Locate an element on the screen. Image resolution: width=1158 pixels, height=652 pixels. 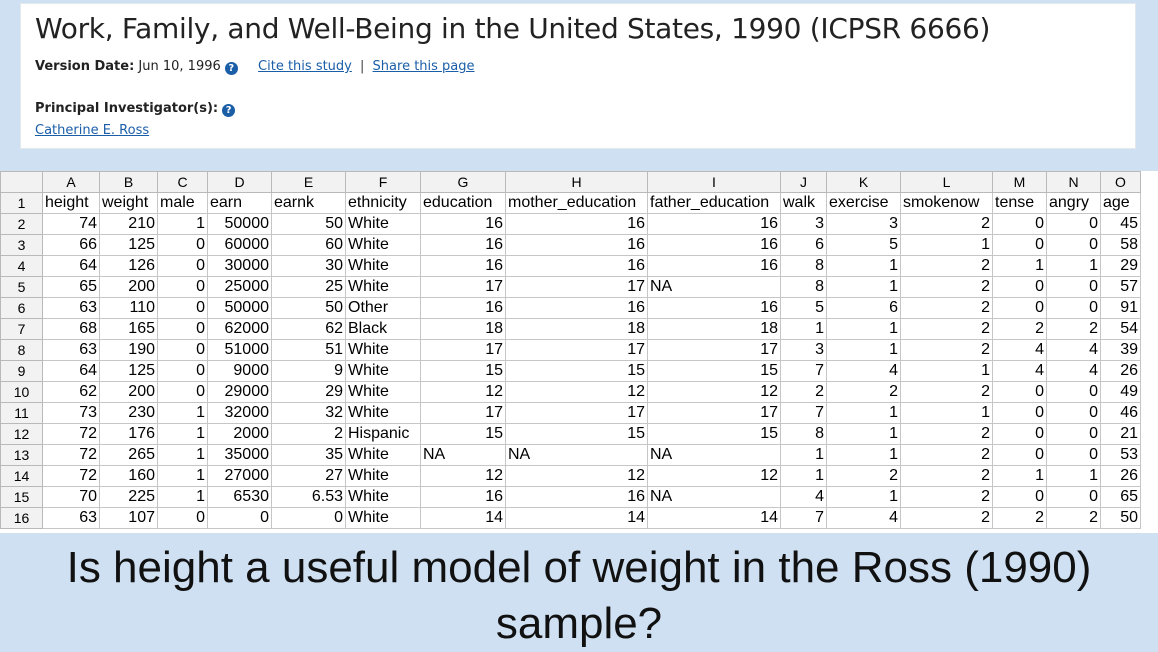
data-cell: 110 is located at coordinates (128, 308).